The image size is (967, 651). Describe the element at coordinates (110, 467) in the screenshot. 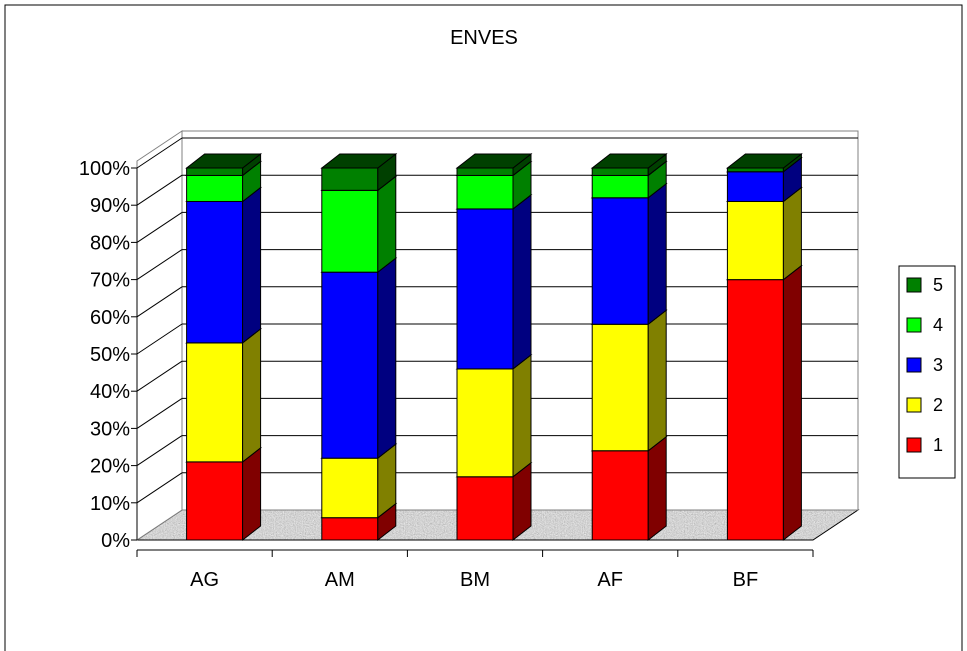

I see `y-tick-label: 20%` at that location.